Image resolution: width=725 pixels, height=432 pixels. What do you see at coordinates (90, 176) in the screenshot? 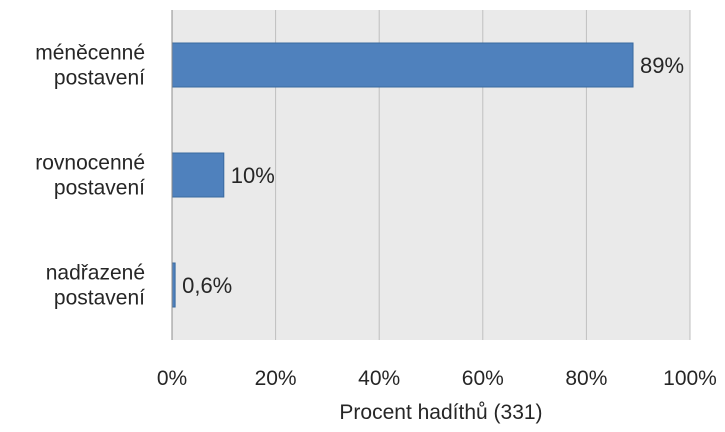
I see `category-label: rovnocenné postavení` at bounding box center [90, 176].